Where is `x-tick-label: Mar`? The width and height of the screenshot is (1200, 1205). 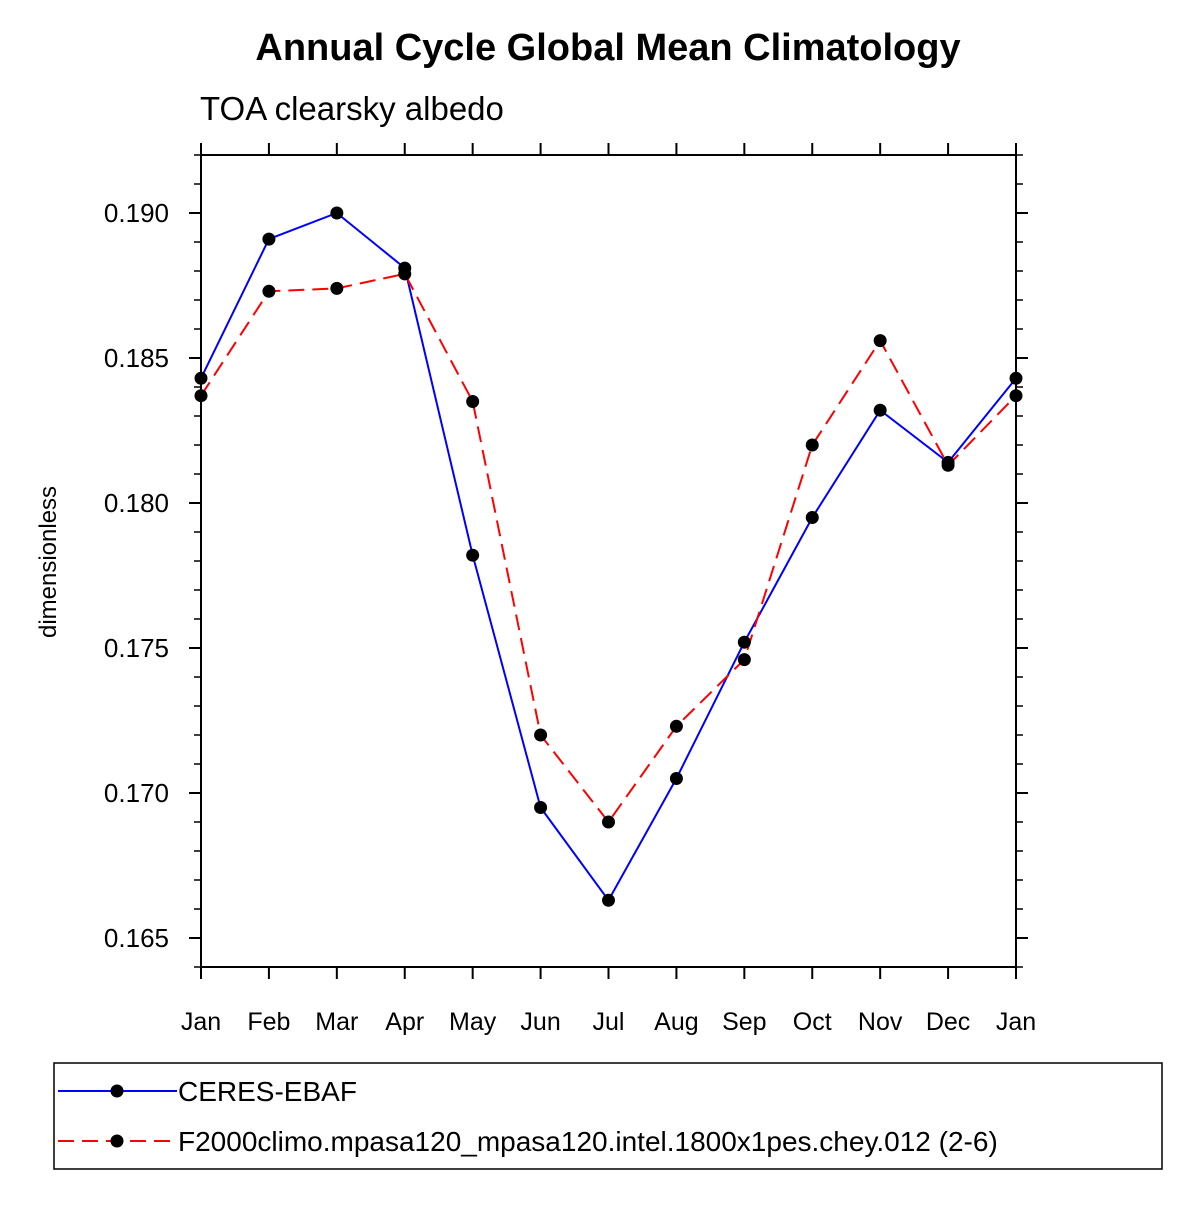 x-tick-label: Mar is located at coordinates (336, 1022).